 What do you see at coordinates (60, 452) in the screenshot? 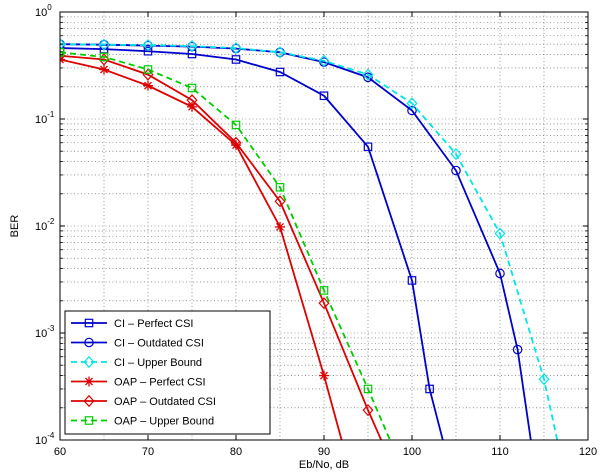
I see `x-tick-label: 60` at bounding box center [60, 452].